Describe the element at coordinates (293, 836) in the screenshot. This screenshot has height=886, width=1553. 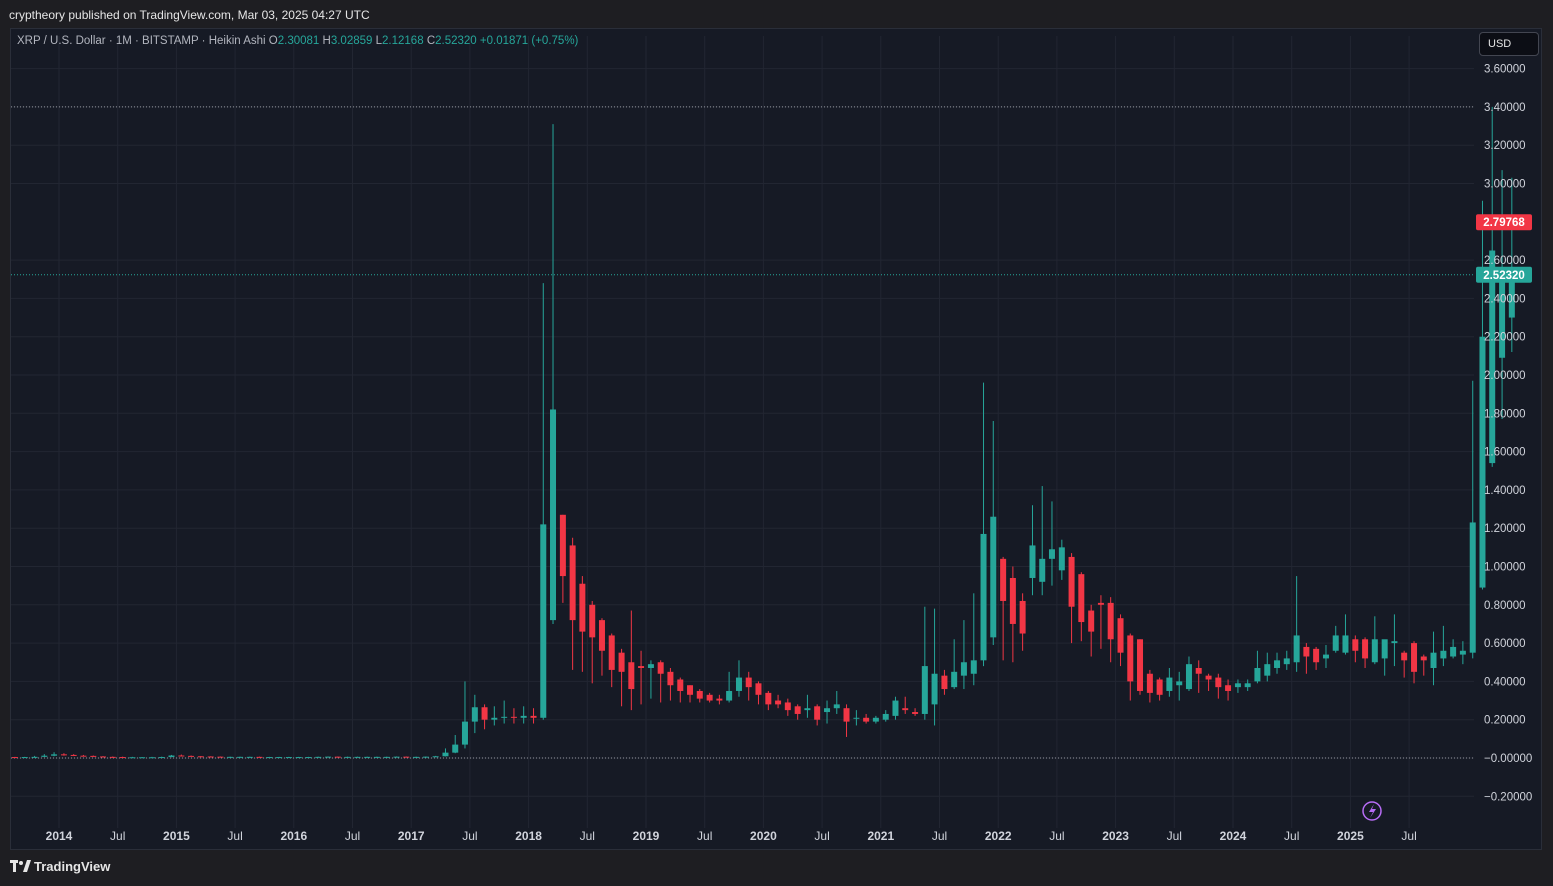
I see `x-tick-label: 2016` at that location.